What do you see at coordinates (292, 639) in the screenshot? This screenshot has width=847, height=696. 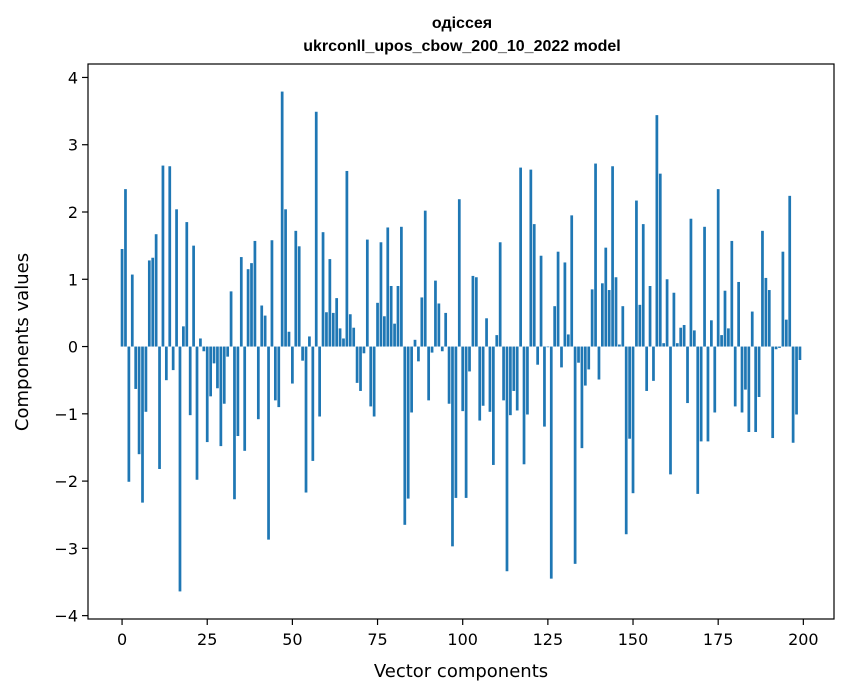 I see `x-tick-label: 50` at bounding box center [292, 639].